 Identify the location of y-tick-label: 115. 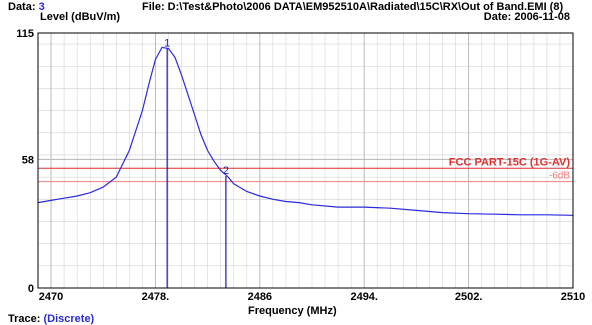
(25, 34).